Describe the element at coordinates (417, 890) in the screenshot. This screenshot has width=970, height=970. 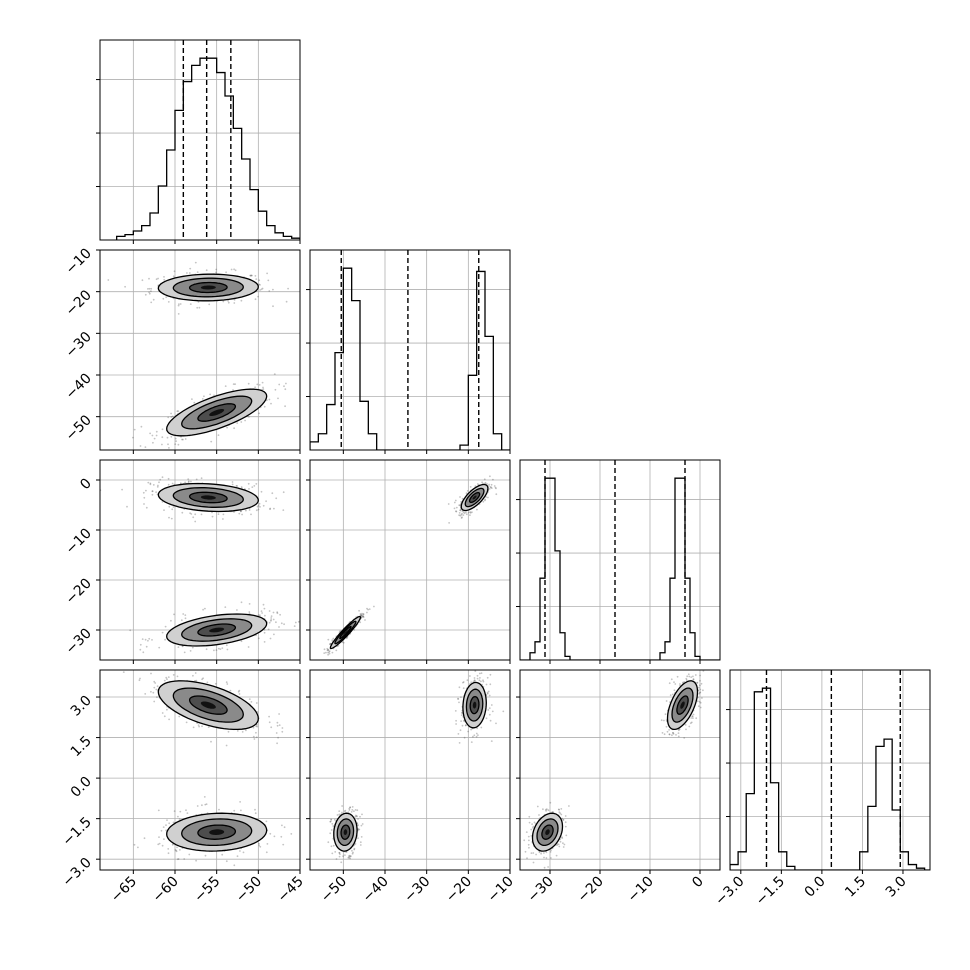
I see `x-tick-label: −30` at that location.